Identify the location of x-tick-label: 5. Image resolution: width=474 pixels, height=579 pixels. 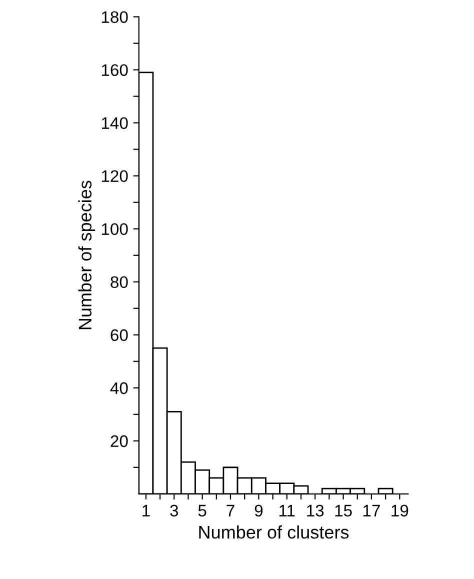
(202, 510).